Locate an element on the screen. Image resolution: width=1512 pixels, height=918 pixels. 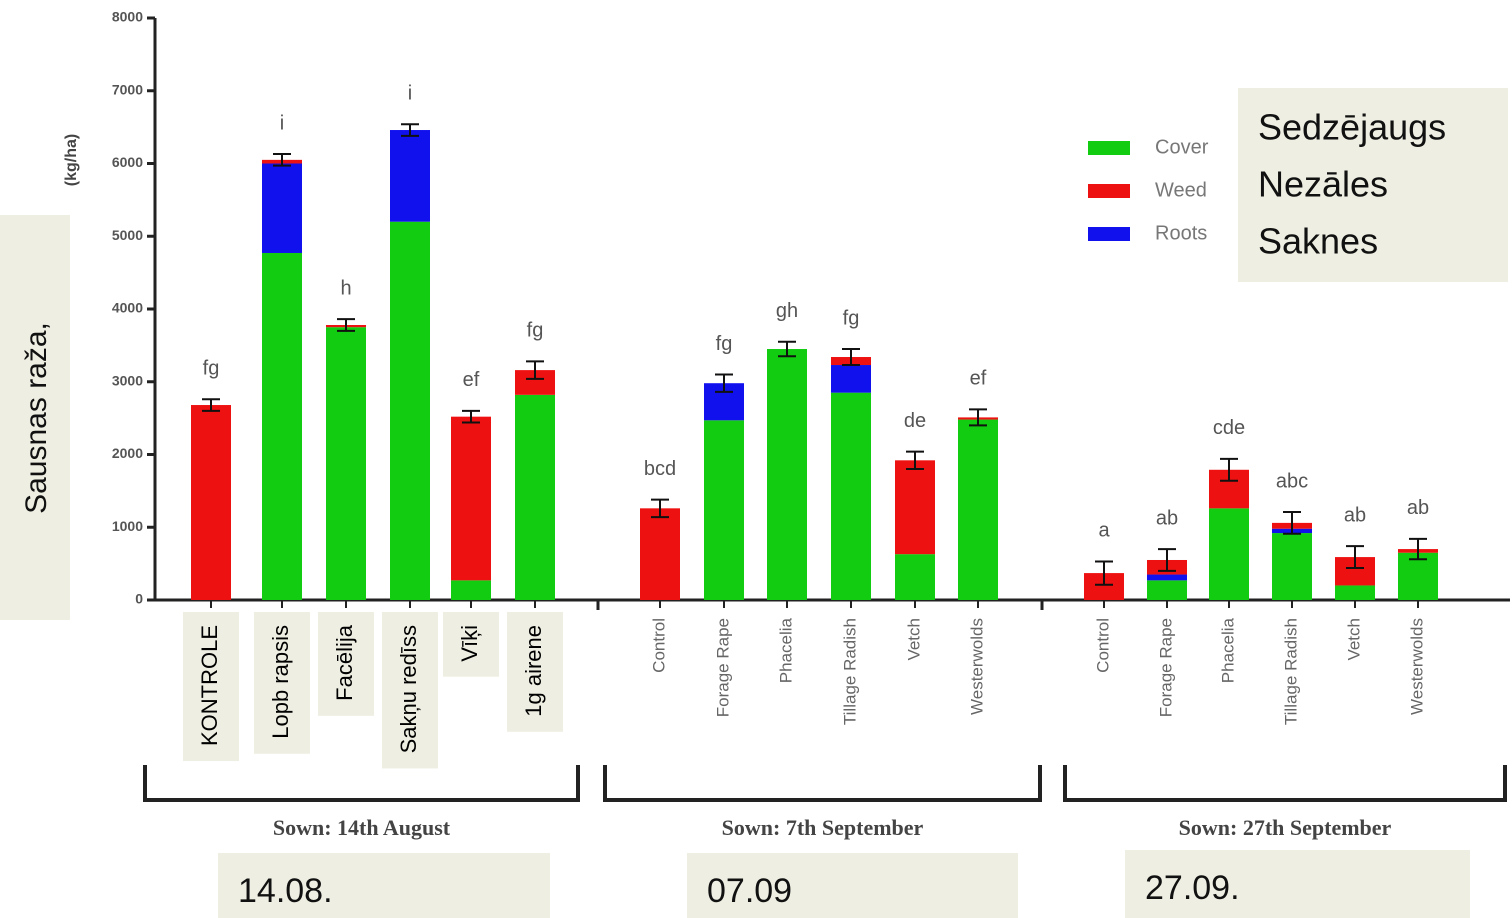
legend-label: Sedzējaugs is located at coordinates (1352, 127).